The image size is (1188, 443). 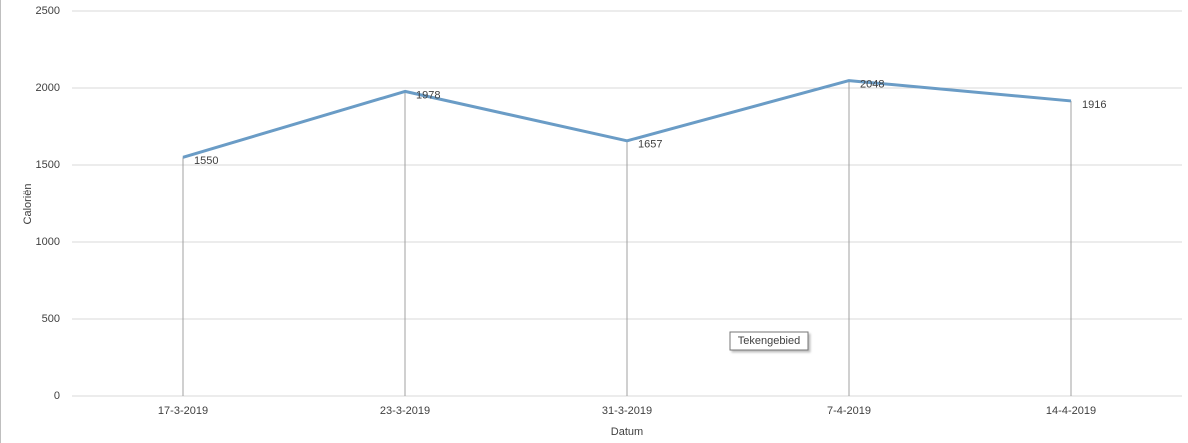 I want to click on series-line, so click(x=627, y=119).